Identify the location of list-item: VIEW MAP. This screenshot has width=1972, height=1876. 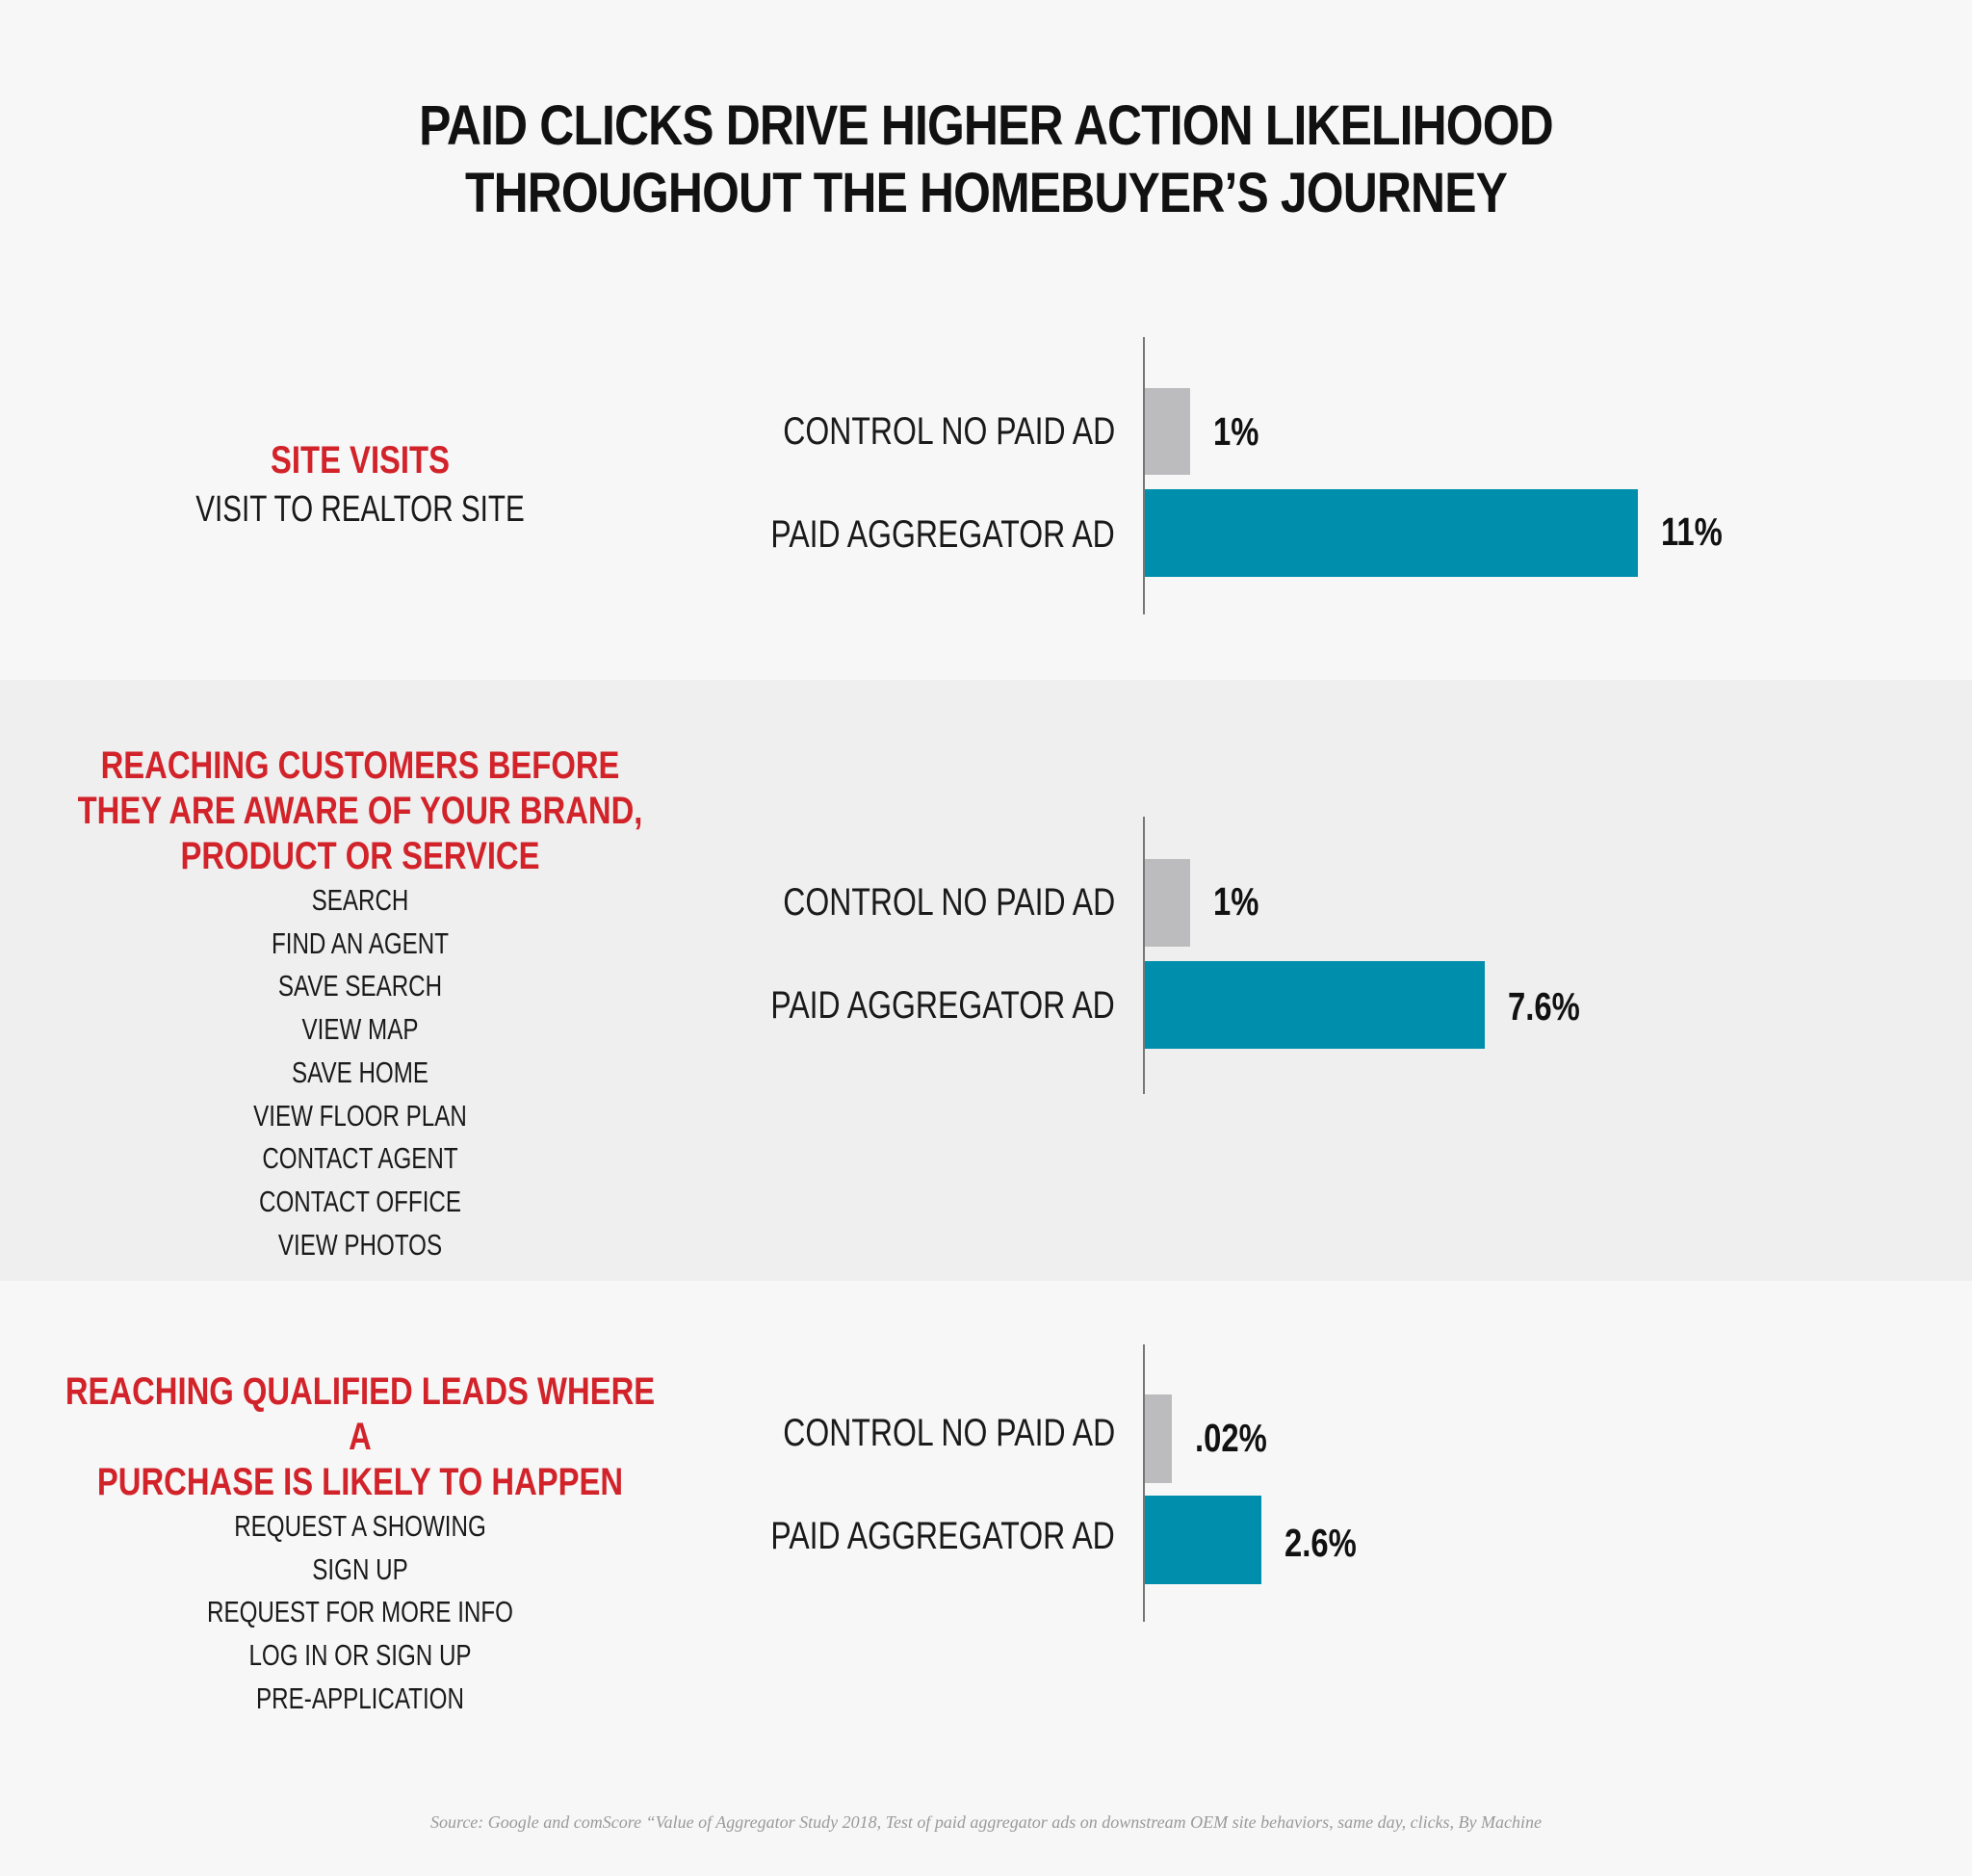
(360, 1029).